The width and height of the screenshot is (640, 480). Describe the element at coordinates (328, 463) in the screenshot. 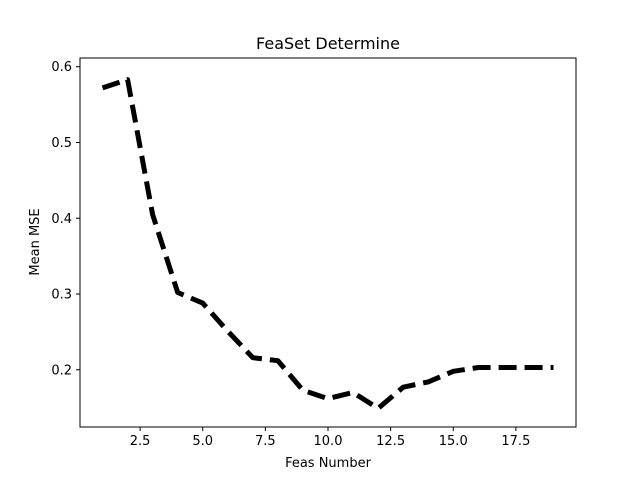

I see `x-axis-label: Feas Number` at that location.